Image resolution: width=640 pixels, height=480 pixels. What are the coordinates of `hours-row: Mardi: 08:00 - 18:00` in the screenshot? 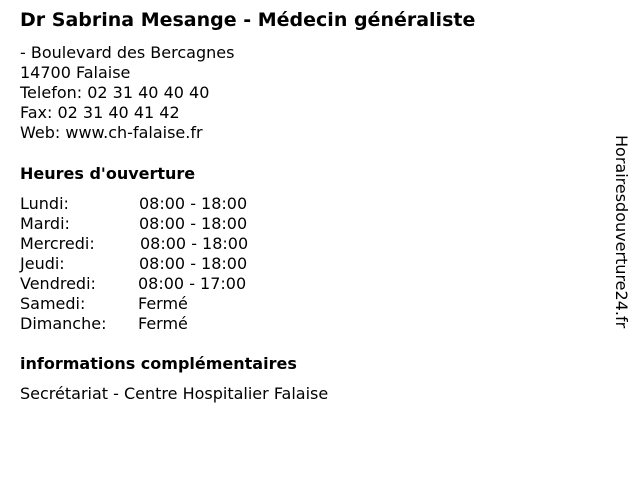 It's located at (133, 224).